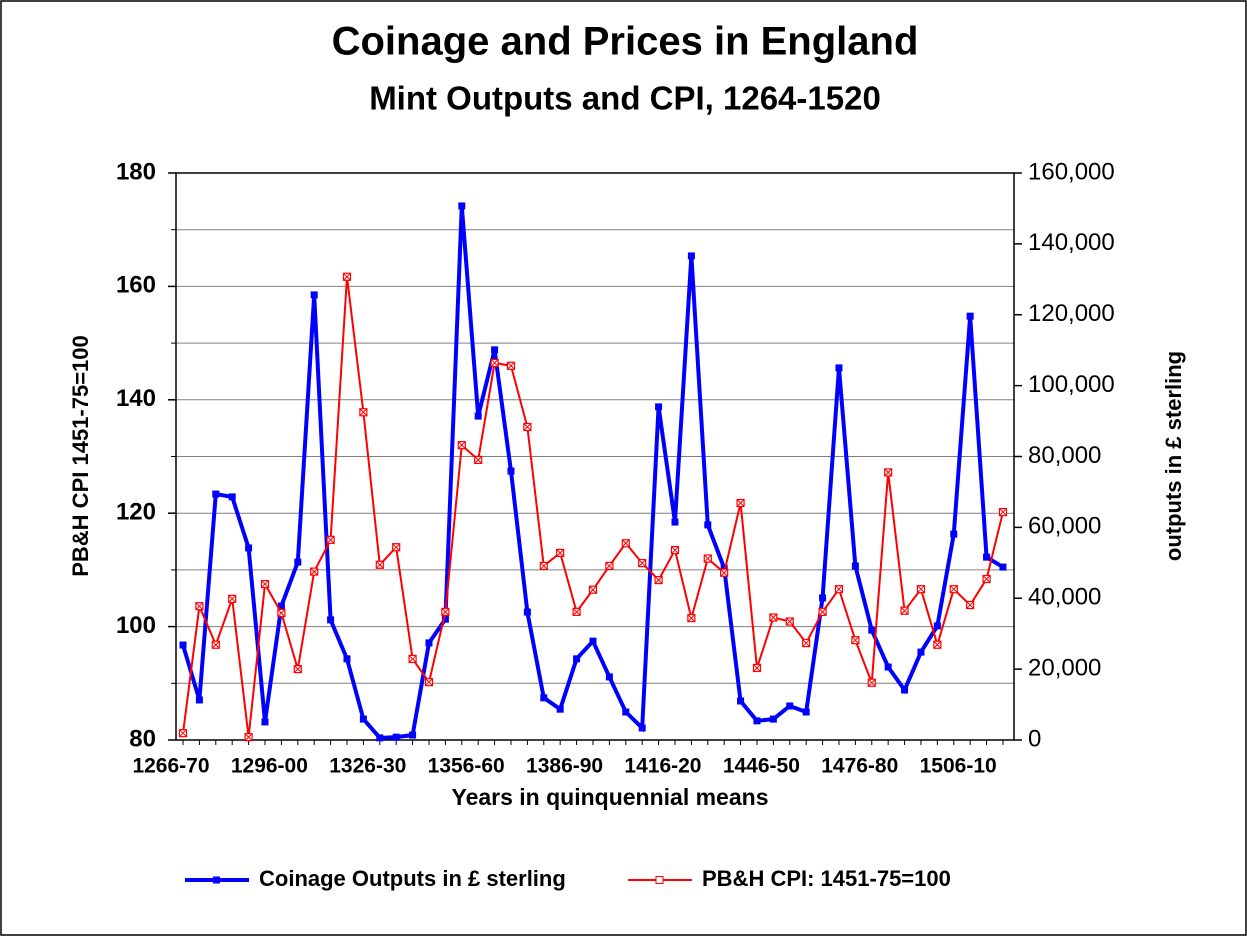 The image size is (1247, 936). Describe the element at coordinates (216, 880) in the screenshot. I see `legend-marker` at that location.